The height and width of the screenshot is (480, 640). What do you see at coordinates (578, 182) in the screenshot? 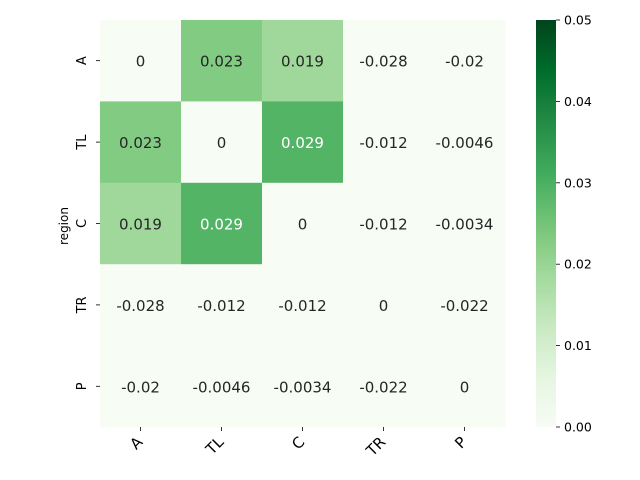
I see `colorbar-tick-label: 0.03` at bounding box center [578, 182].